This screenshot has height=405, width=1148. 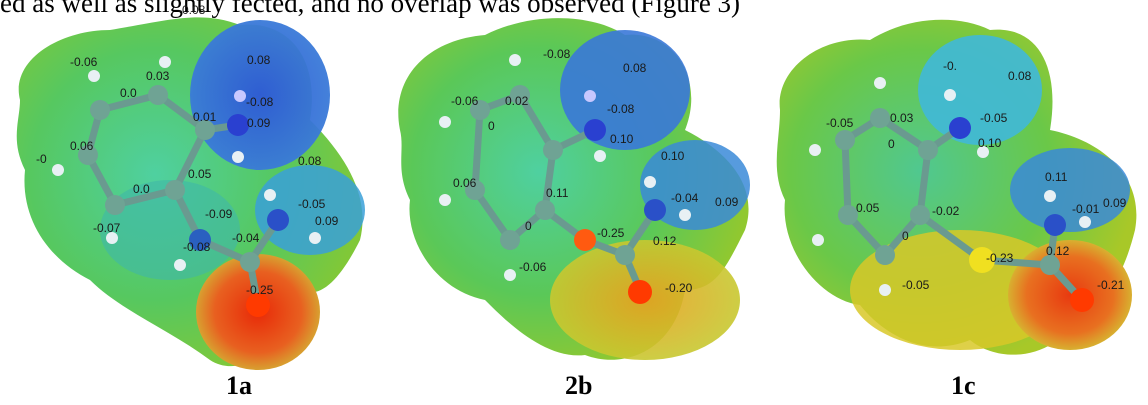 What do you see at coordinates (951, 194) in the screenshot?
I see `atoms-1c` at bounding box center [951, 194].